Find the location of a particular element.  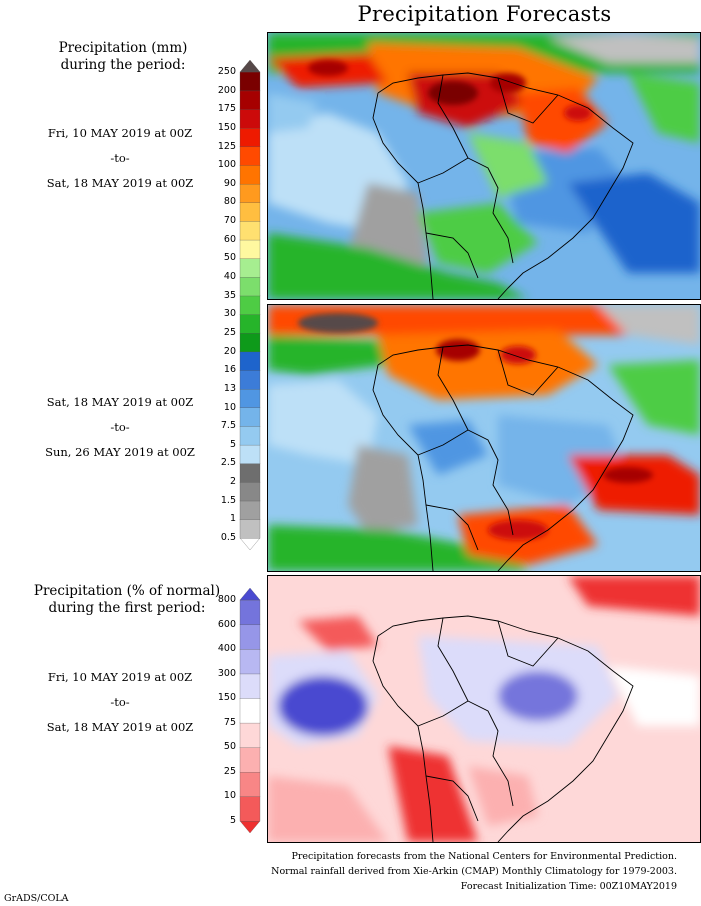

colorbar-tick-label: 13 is located at coordinates (229, 388).